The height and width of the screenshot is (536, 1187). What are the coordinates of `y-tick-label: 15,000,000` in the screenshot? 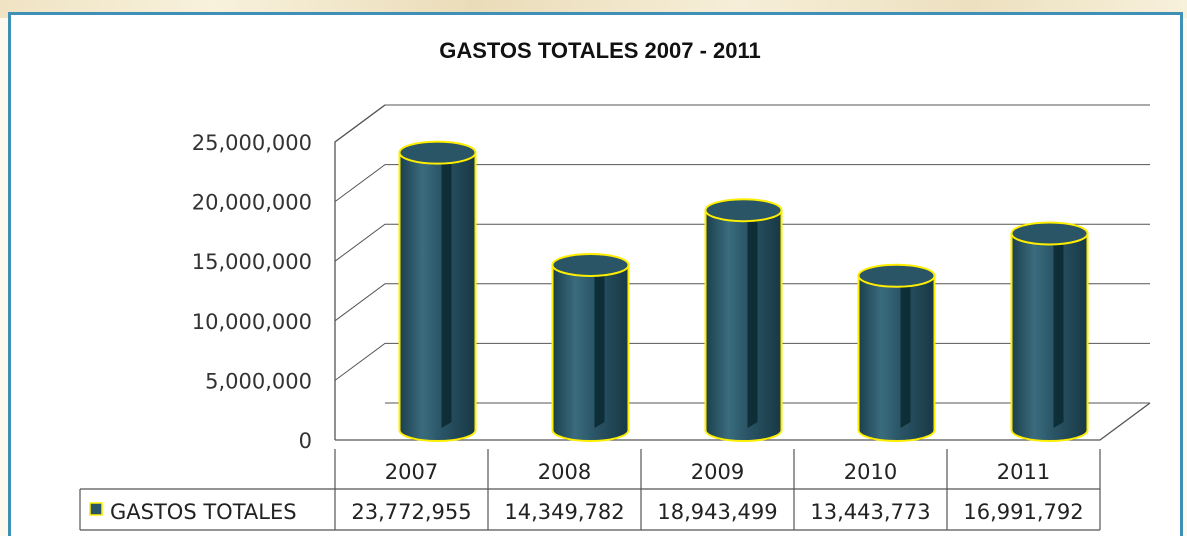 It's located at (252, 262).